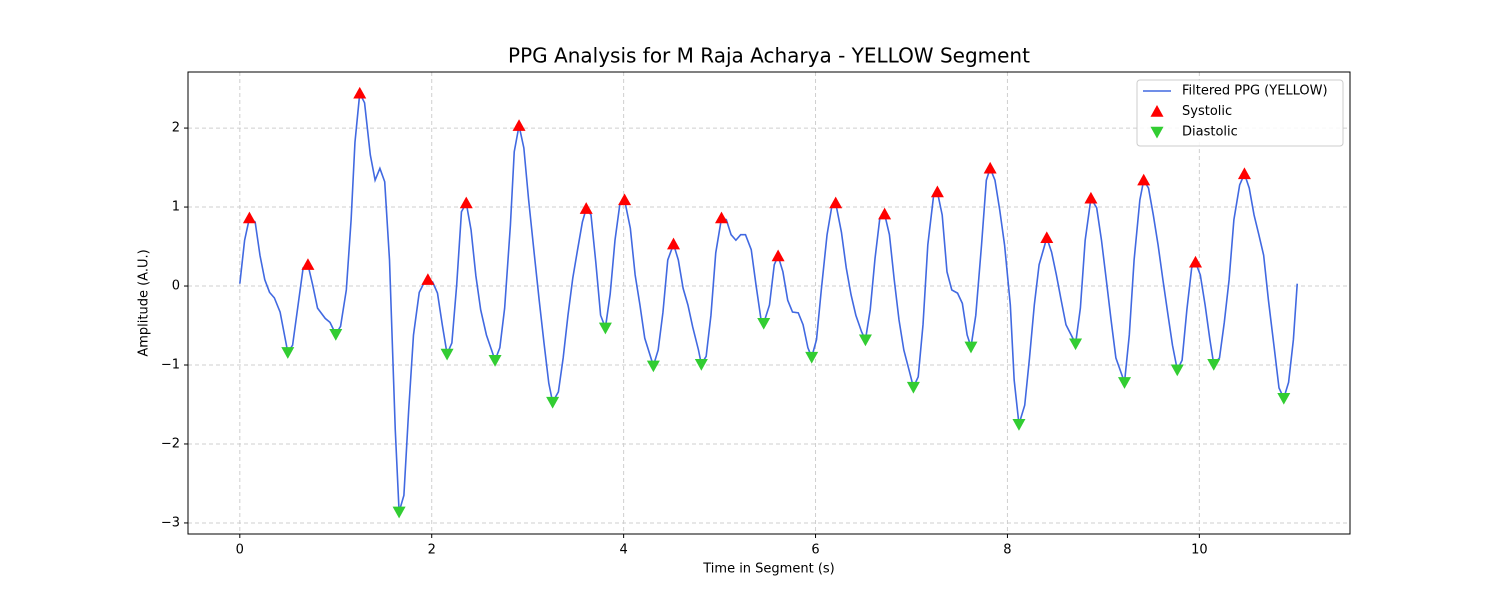 Image resolution: width=1500 pixels, height=600 pixels. What do you see at coordinates (144, 302) in the screenshot?
I see `y-axis-label: Amplitude (A.U.)` at bounding box center [144, 302].